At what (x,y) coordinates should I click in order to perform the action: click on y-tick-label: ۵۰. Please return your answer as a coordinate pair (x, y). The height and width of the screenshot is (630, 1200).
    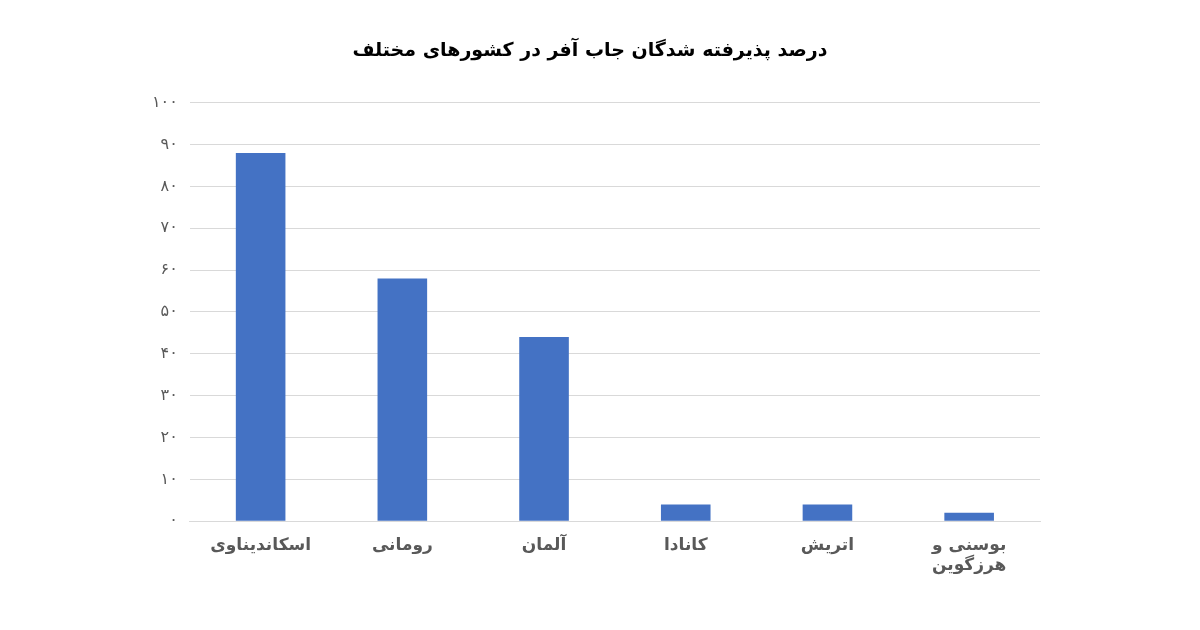
    Looking at the image, I should click on (169, 311).